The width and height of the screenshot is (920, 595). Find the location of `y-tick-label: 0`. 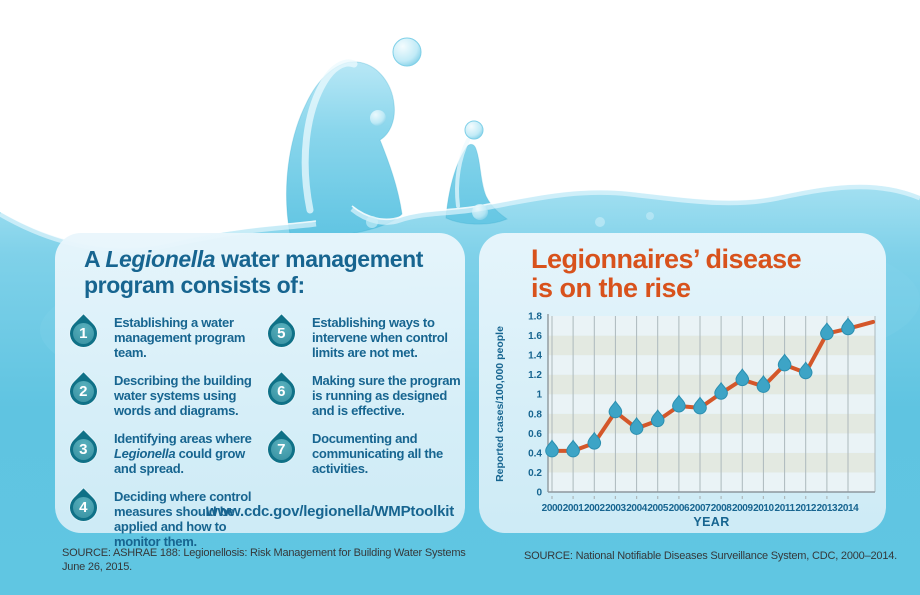

y-tick-label: 0 is located at coordinates (539, 493).